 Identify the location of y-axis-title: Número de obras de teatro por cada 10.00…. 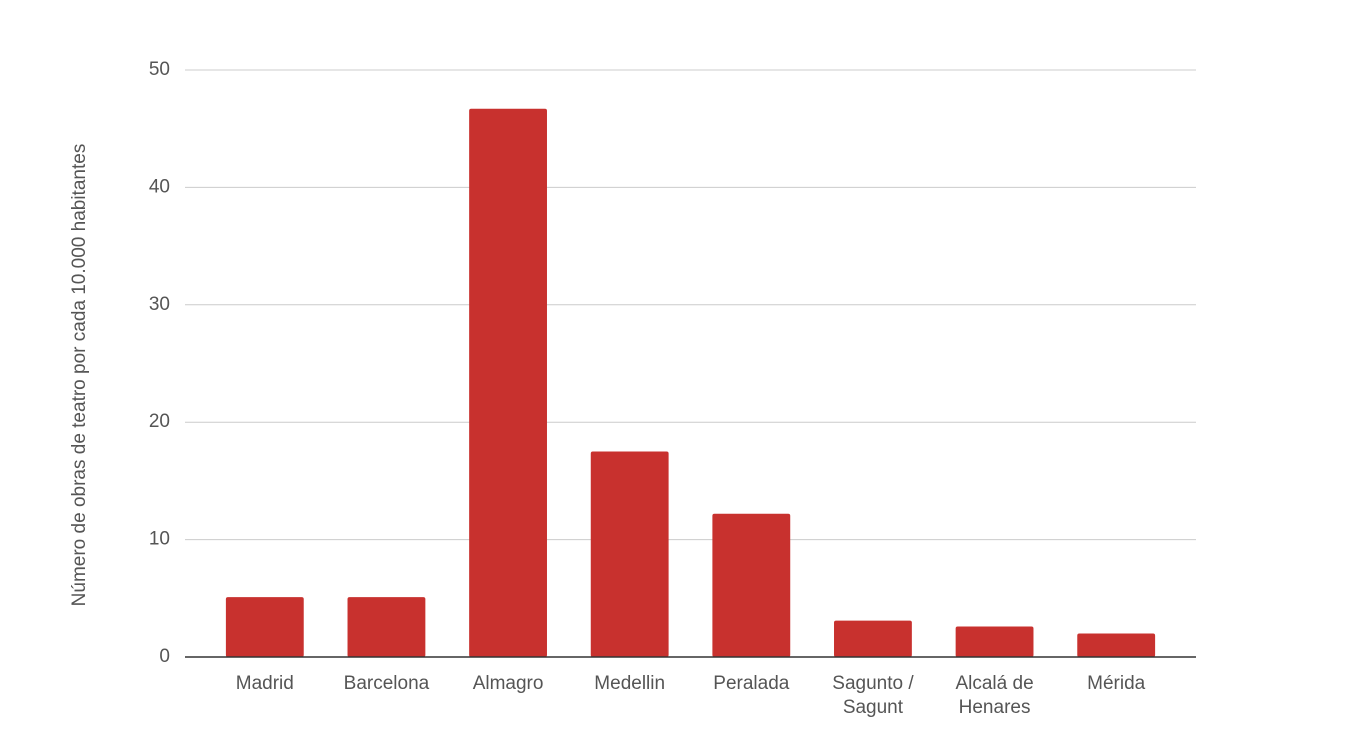
(79, 375).